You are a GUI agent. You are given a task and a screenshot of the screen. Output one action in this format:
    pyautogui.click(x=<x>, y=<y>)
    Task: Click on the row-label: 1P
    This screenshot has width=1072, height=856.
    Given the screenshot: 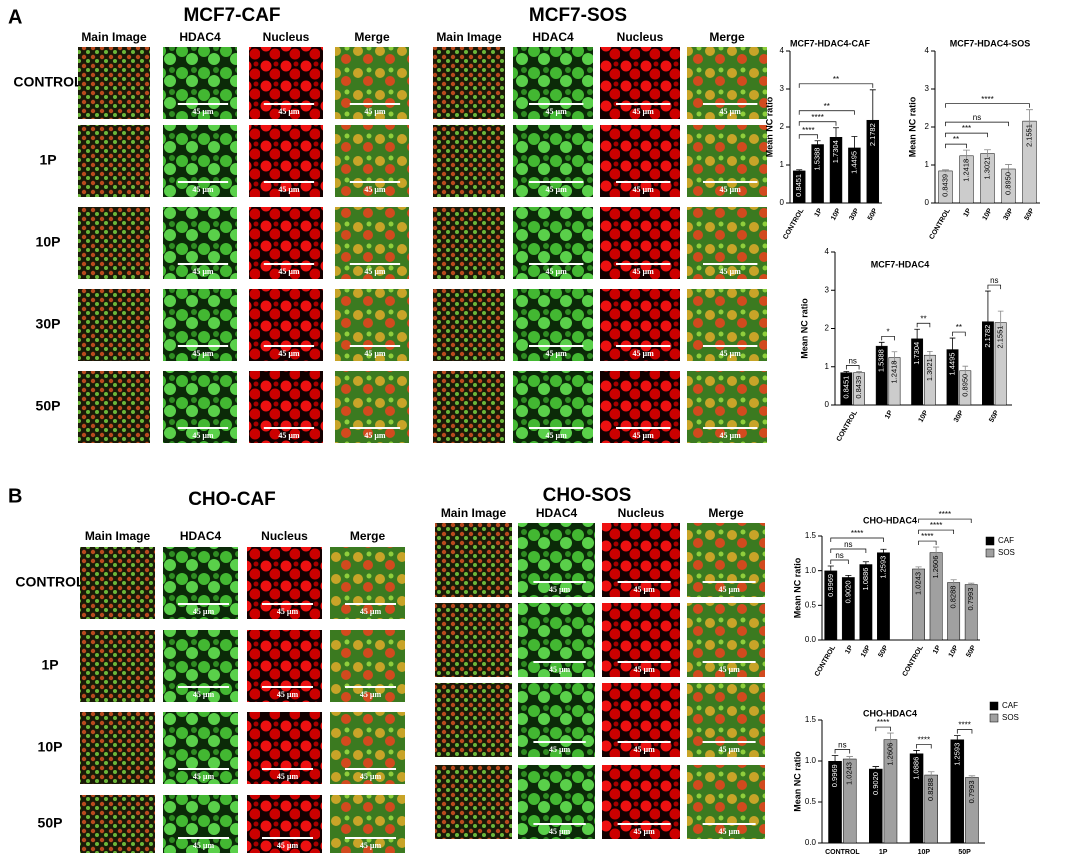 What is the action you would take?
    pyautogui.click(x=47, y=160)
    